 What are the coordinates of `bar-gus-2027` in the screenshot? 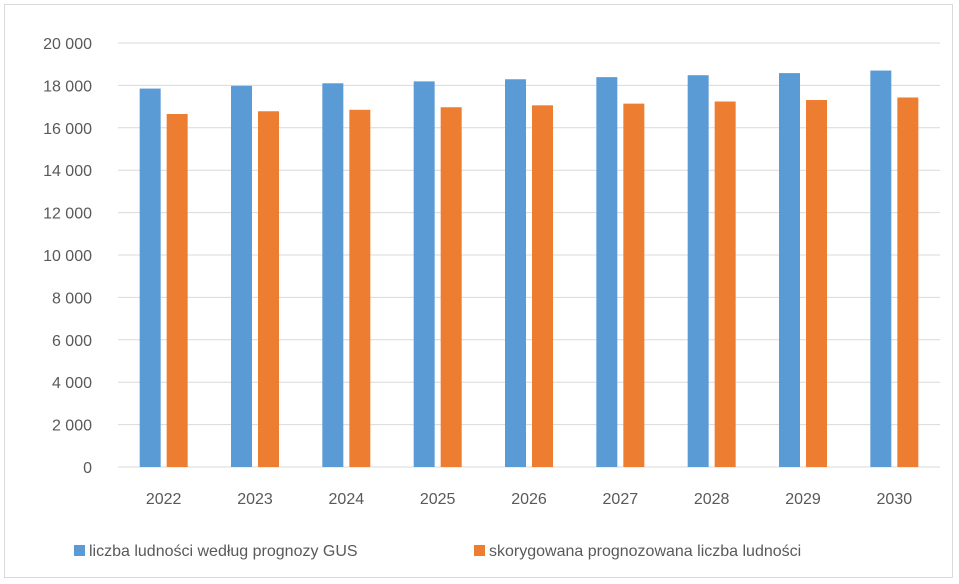 It's located at (607, 272).